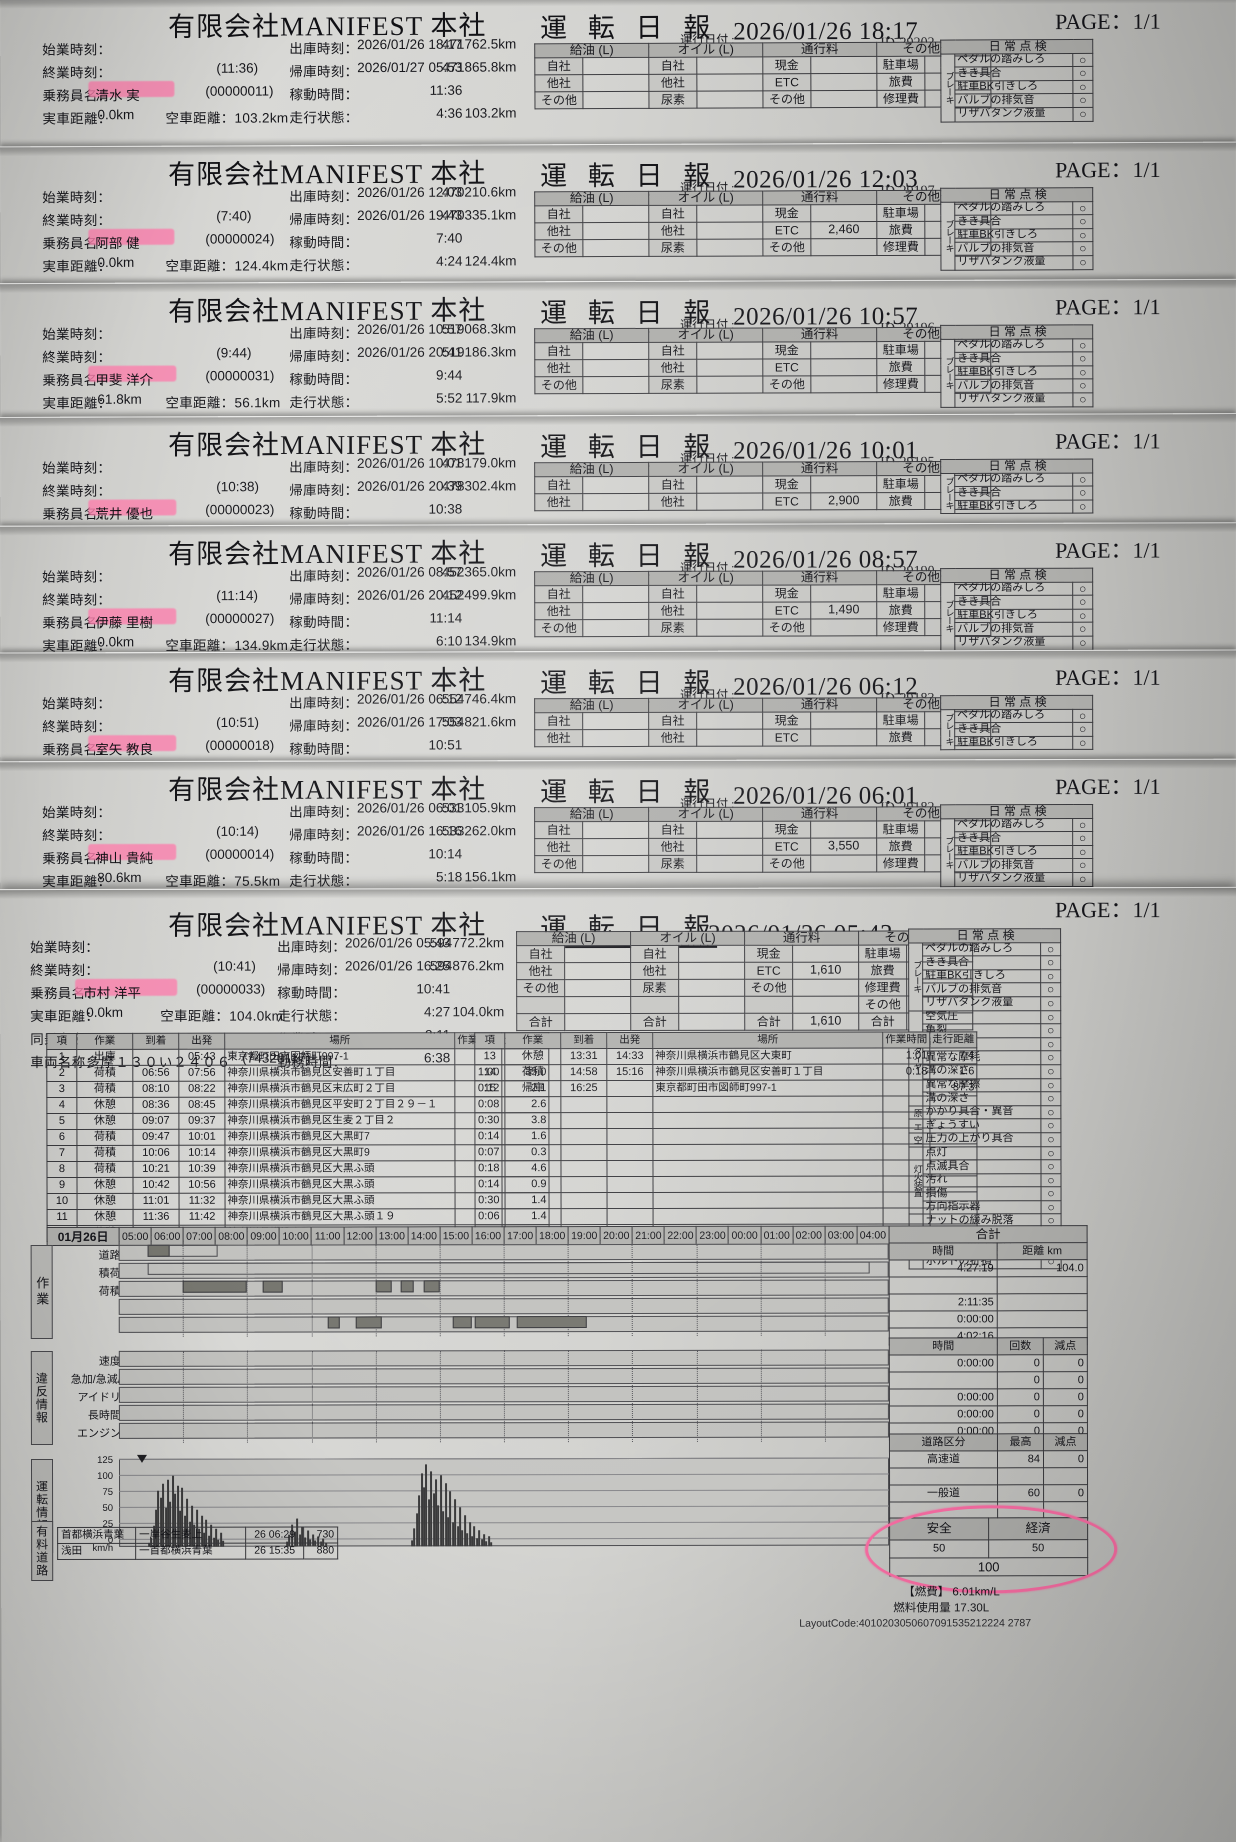 Image resolution: width=1236 pixels, height=1842 pixels. I want to click on violation-row: 0:00:00 0 0, so click(988, 1414).